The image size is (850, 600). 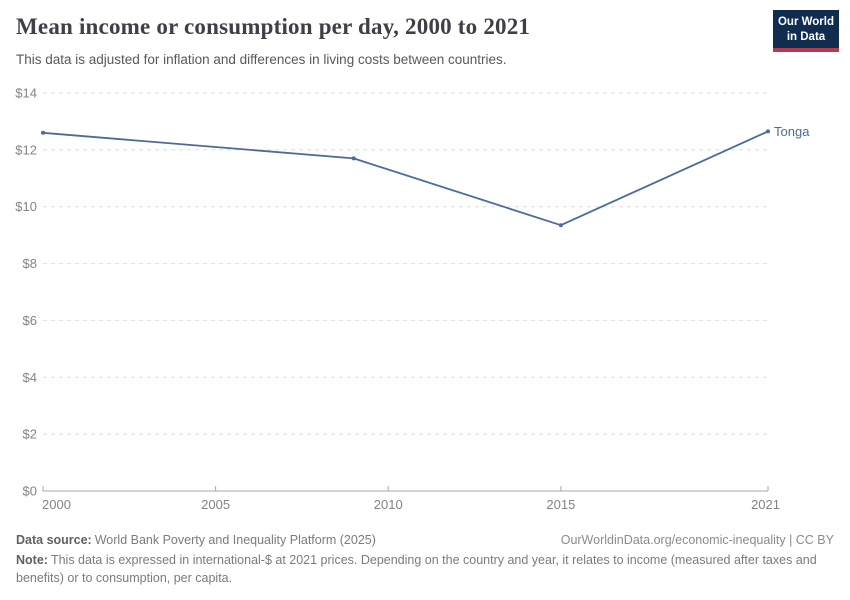 I want to click on y-tick-label: $0, so click(x=30, y=491).